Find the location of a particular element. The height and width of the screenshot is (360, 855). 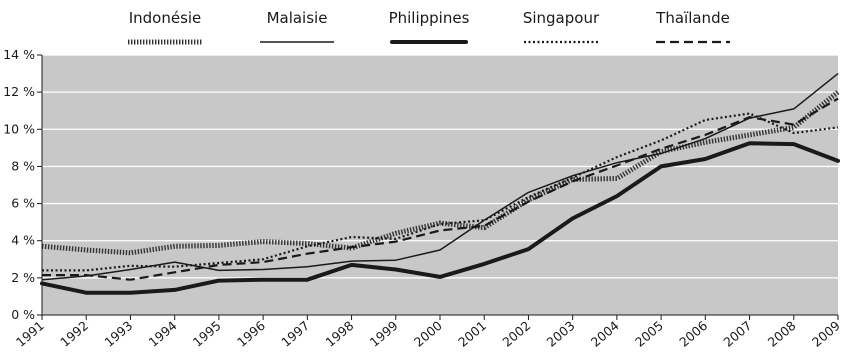

y-tick-label: 0 % is located at coordinates (23, 314).